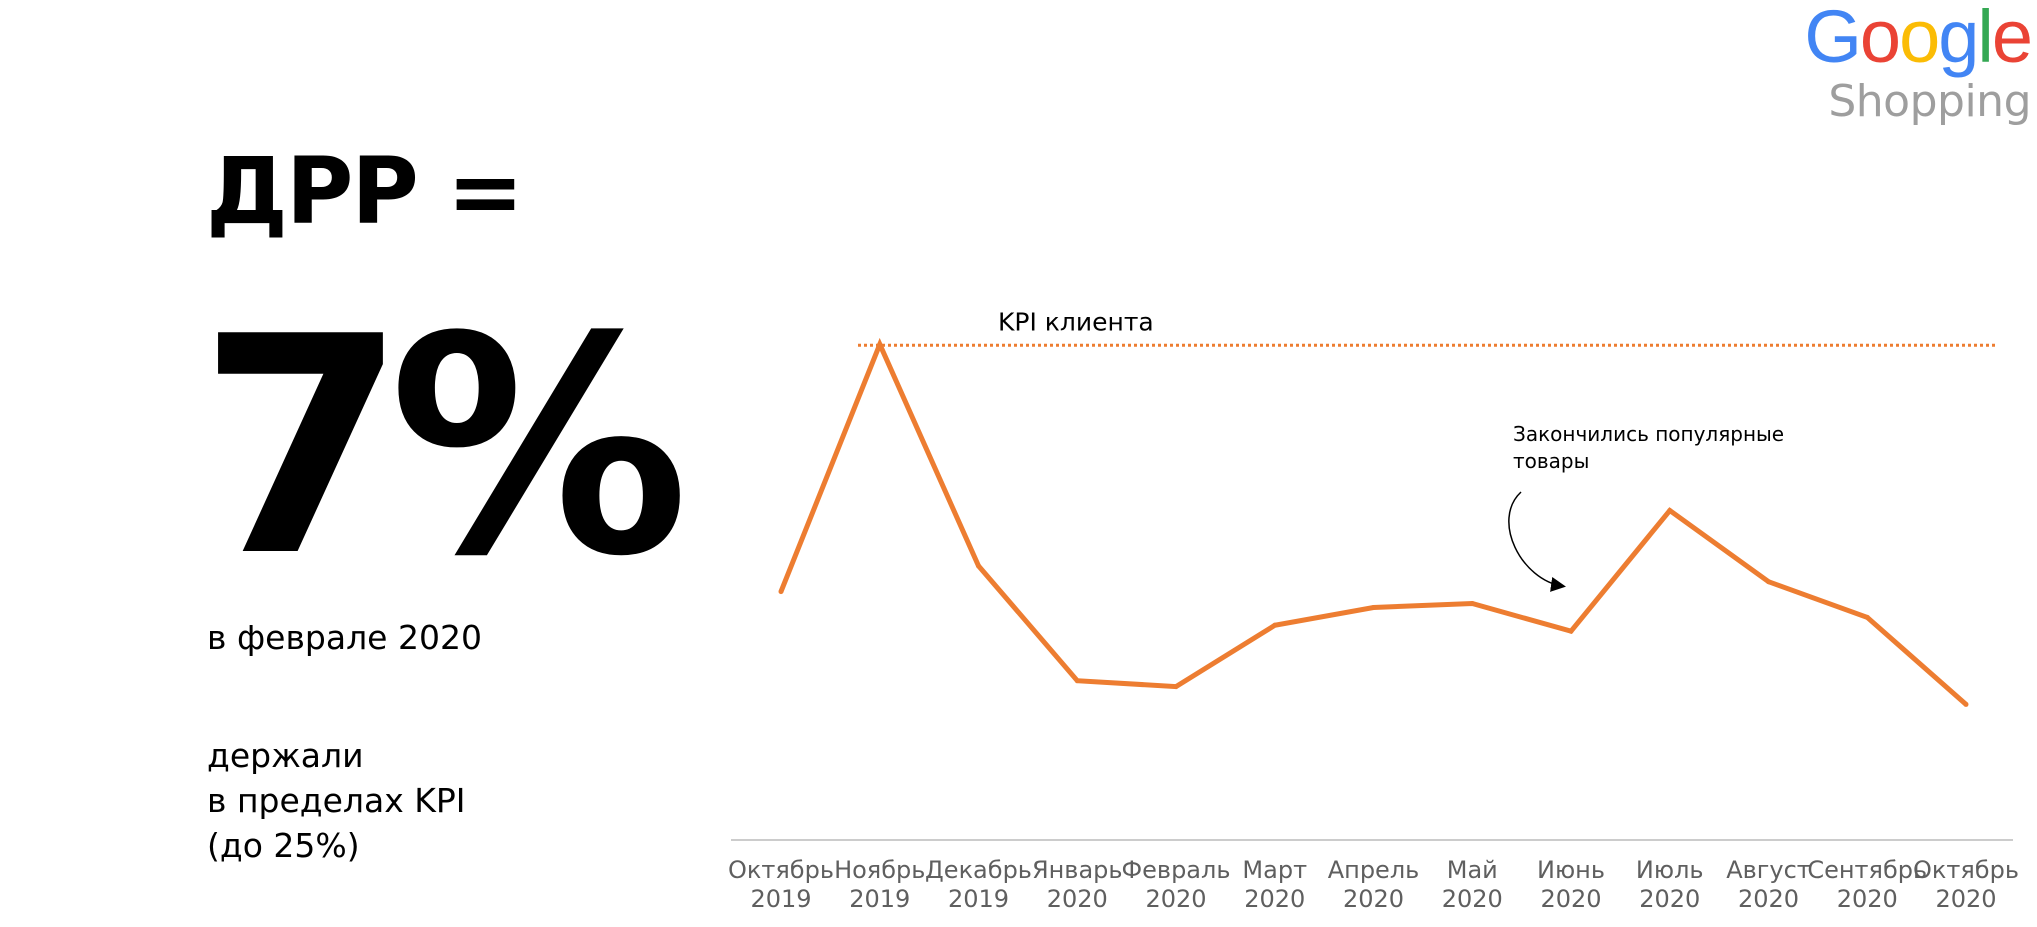 The width and height of the screenshot is (2037, 927). I want to click on x-tick-label: Ноябрь 2019, so click(879, 884).